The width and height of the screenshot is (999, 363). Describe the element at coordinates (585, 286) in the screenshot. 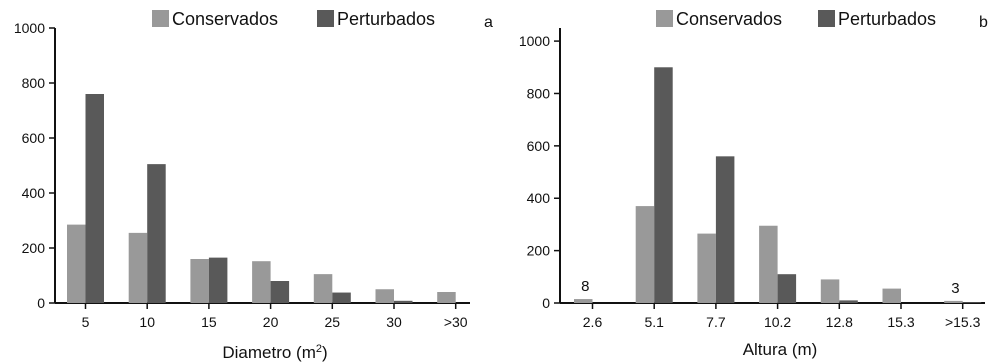

I see `panel-b-annotation: 8` at that location.